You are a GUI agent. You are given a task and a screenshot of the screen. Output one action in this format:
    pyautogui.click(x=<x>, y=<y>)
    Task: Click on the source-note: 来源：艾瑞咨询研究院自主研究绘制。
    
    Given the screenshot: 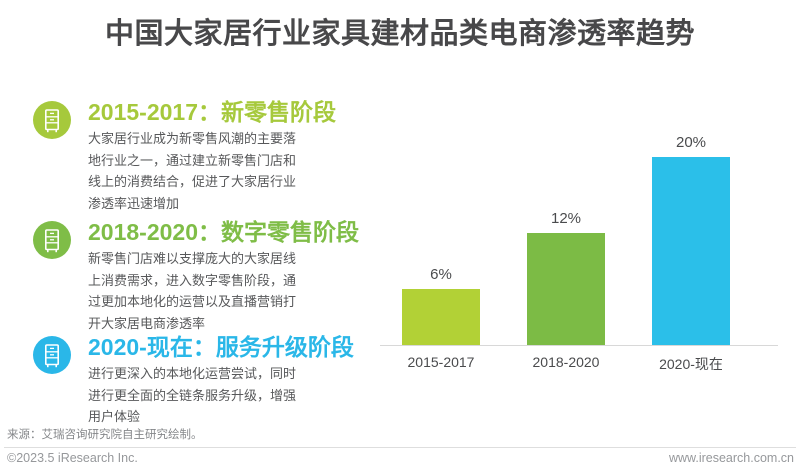 What is the action you would take?
    pyautogui.click(x=105, y=435)
    